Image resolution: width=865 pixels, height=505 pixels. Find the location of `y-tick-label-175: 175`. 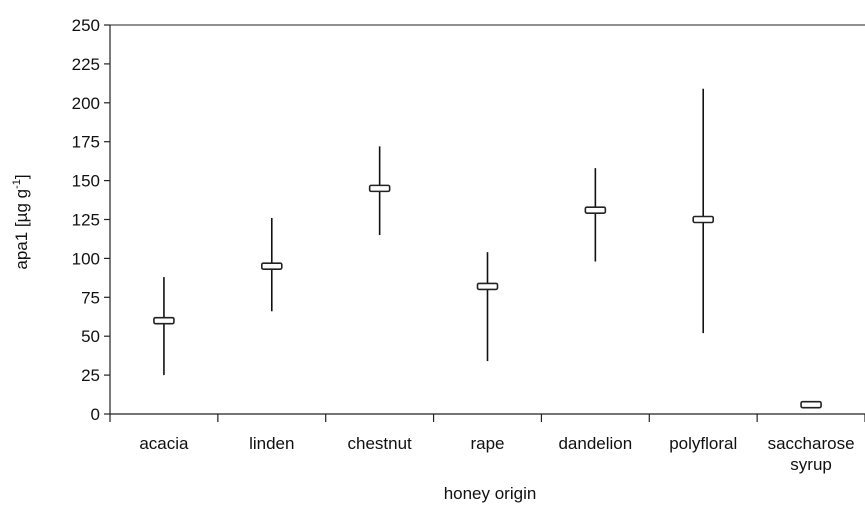

y-tick-label-175: 175 is located at coordinates (86, 142).